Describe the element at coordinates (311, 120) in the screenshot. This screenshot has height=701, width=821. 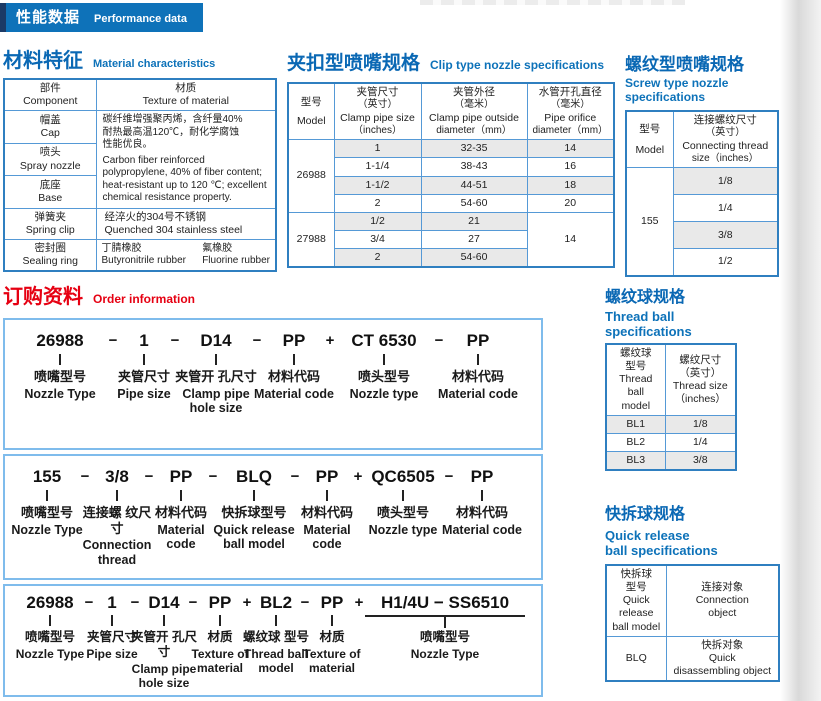
I see `header-en: Model` at that location.